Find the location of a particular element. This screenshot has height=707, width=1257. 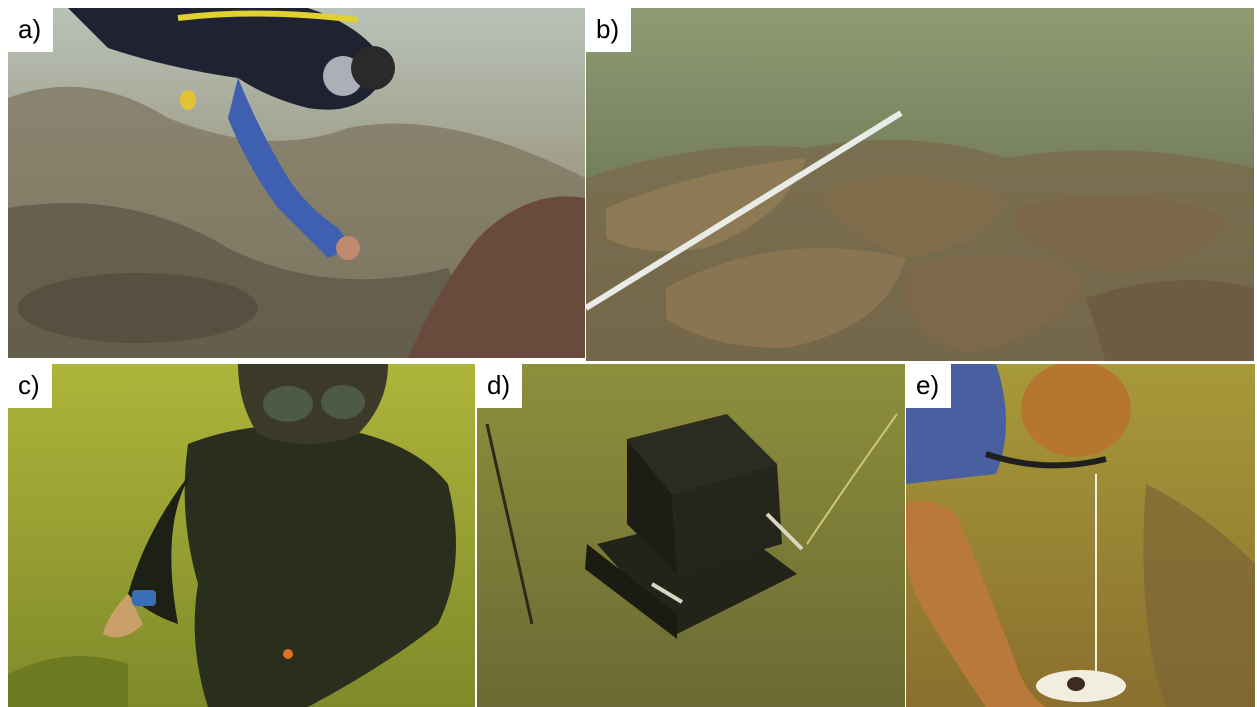

panel-c-label: c) is located at coordinates (30, 386).